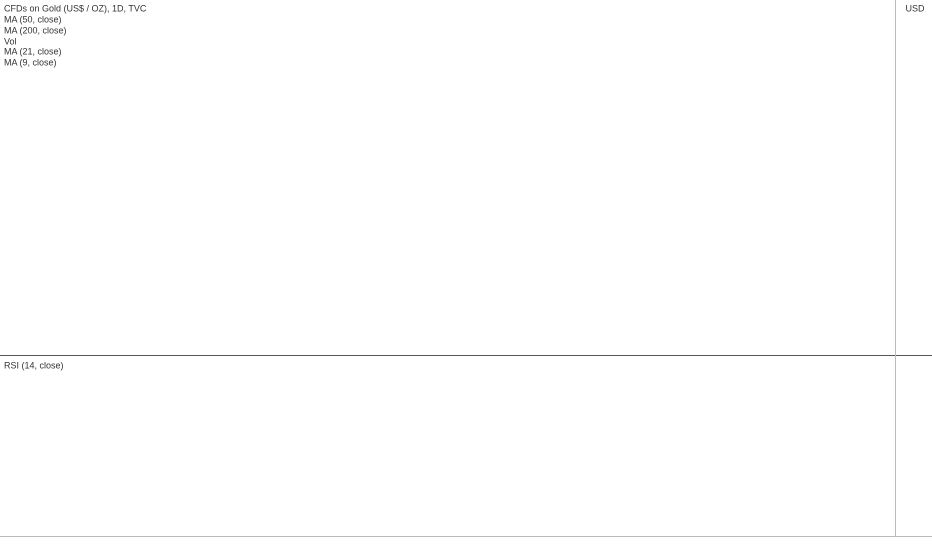 The width and height of the screenshot is (932, 550). What do you see at coordinates (915, 8) in the screenshot?
I see `currency: USD` at bounding box center [915, 8].